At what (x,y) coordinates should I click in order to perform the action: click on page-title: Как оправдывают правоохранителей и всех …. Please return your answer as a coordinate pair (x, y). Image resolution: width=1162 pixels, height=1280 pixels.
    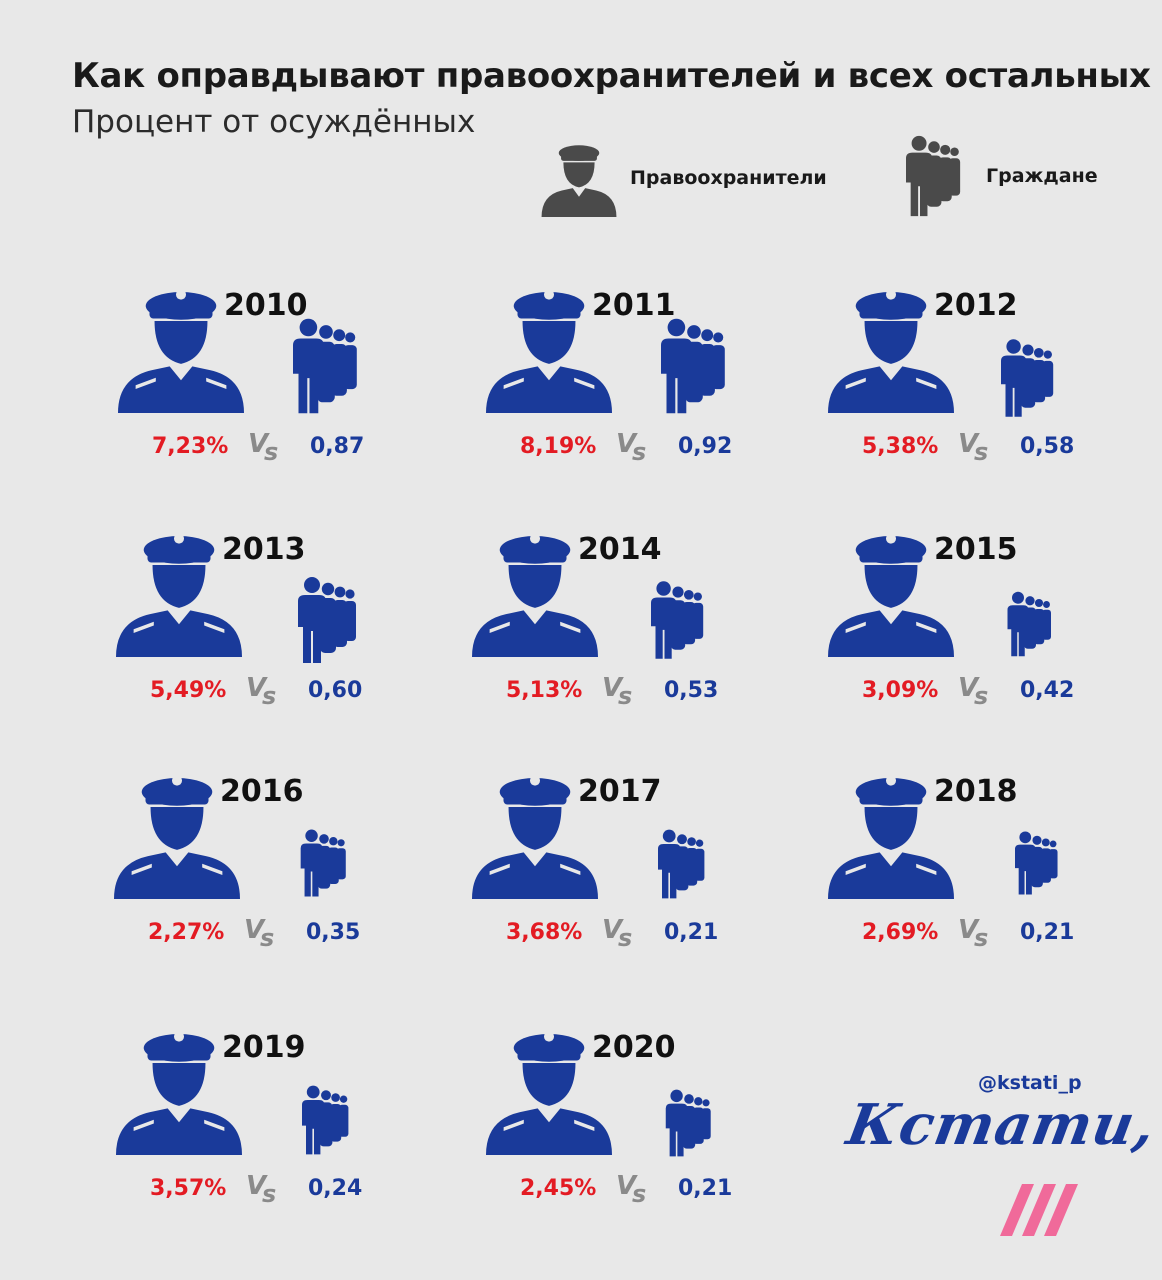
    Looking at the image, I should click on (611, 76).